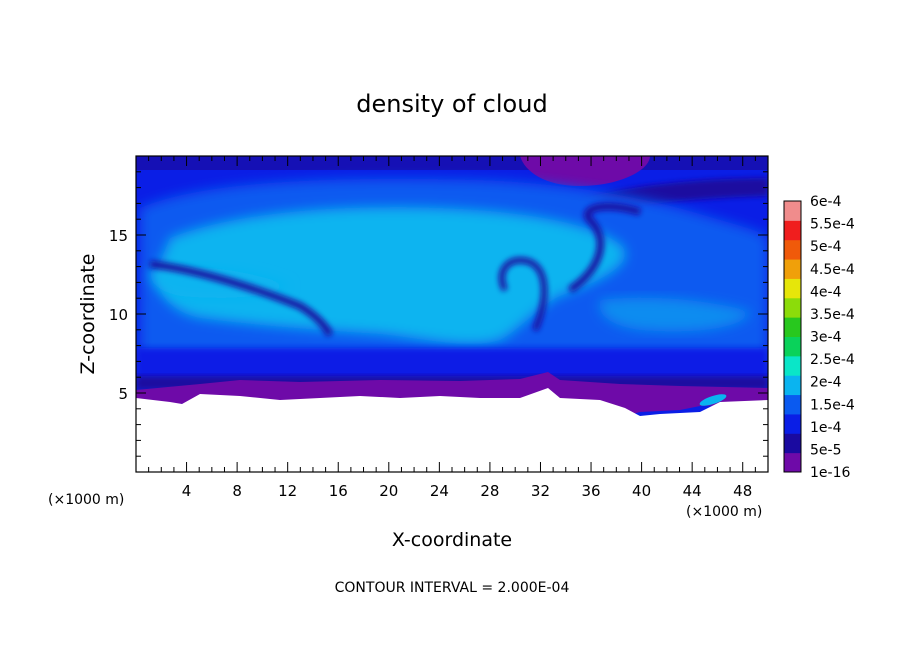 This screenshot has height=654, width=904. I want to click on y-axis-label: Z-coordinate, so click(88, 314).